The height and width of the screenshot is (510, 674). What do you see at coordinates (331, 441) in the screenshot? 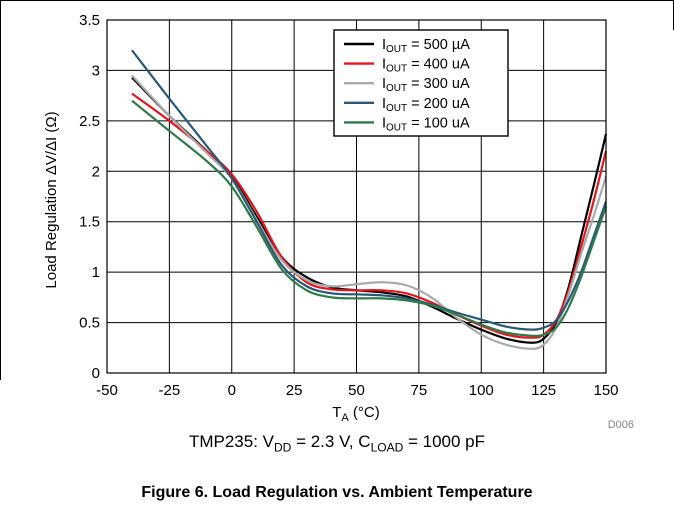
I see `conditions-mid: = 2.3 V, C` at bounding box center [331, 441].